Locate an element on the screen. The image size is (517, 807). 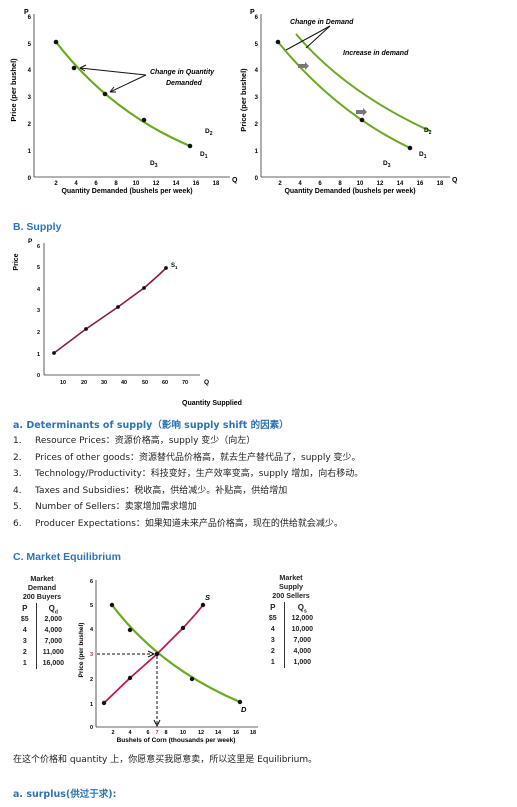
list-number: 5. is located at coordinates (17, 507).